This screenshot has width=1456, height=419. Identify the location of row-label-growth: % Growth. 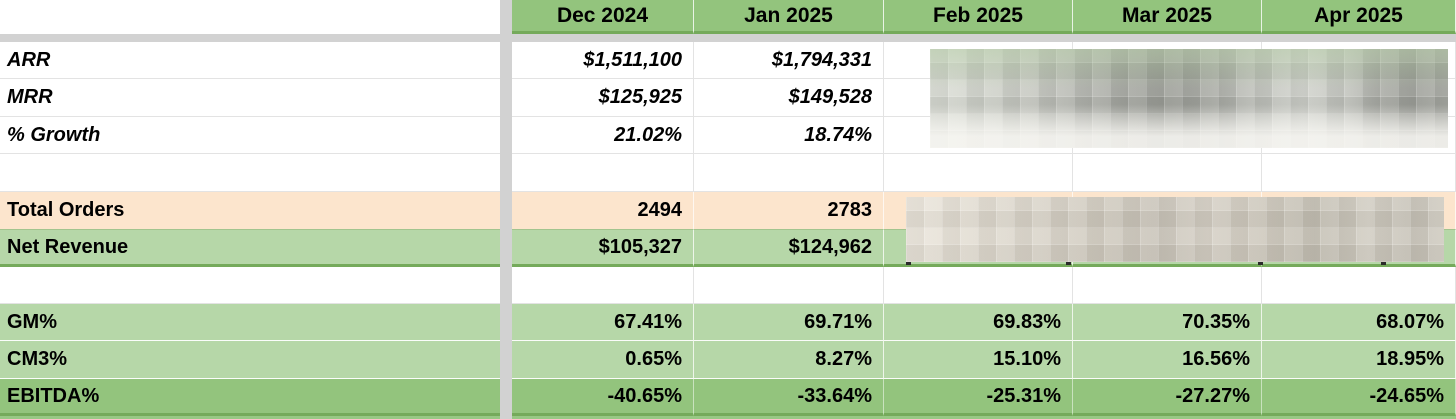
(250, 135).